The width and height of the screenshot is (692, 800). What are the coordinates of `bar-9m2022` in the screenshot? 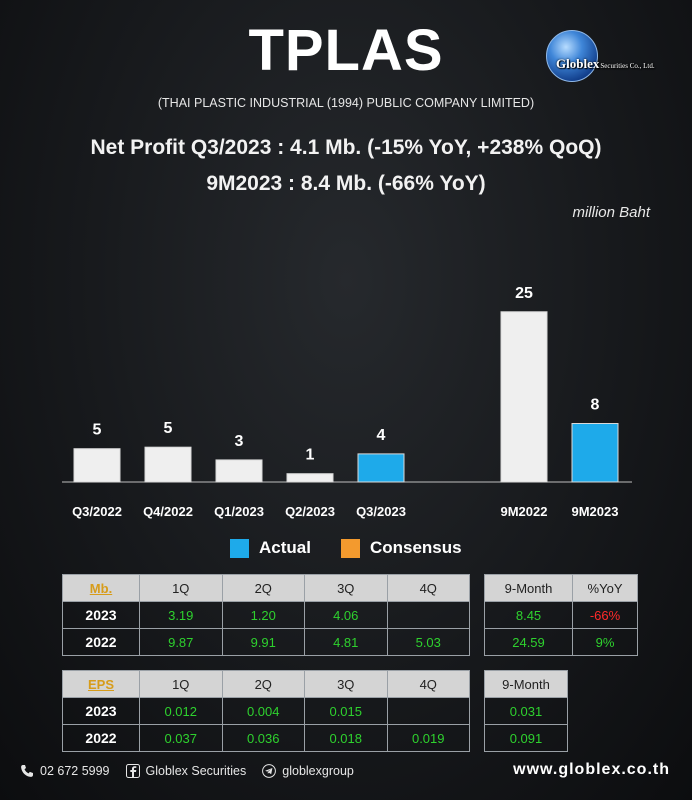 It's located at (524, 397).